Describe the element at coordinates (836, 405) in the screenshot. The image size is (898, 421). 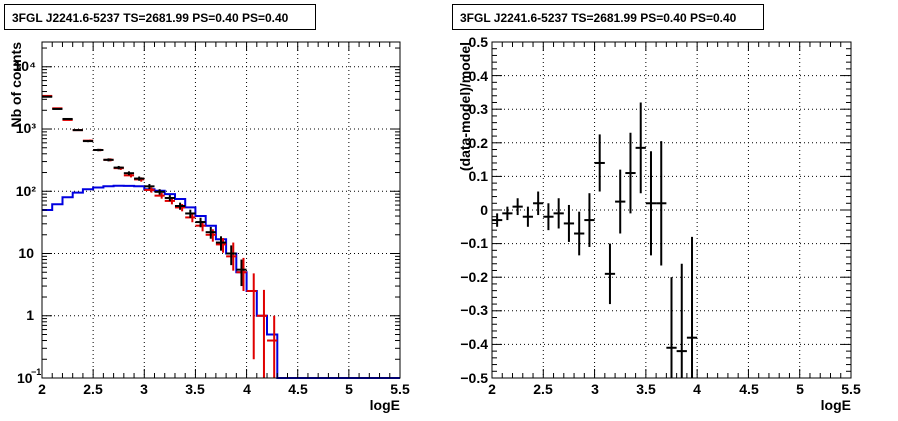
I see `right-x-axis-label: logE` at that location.